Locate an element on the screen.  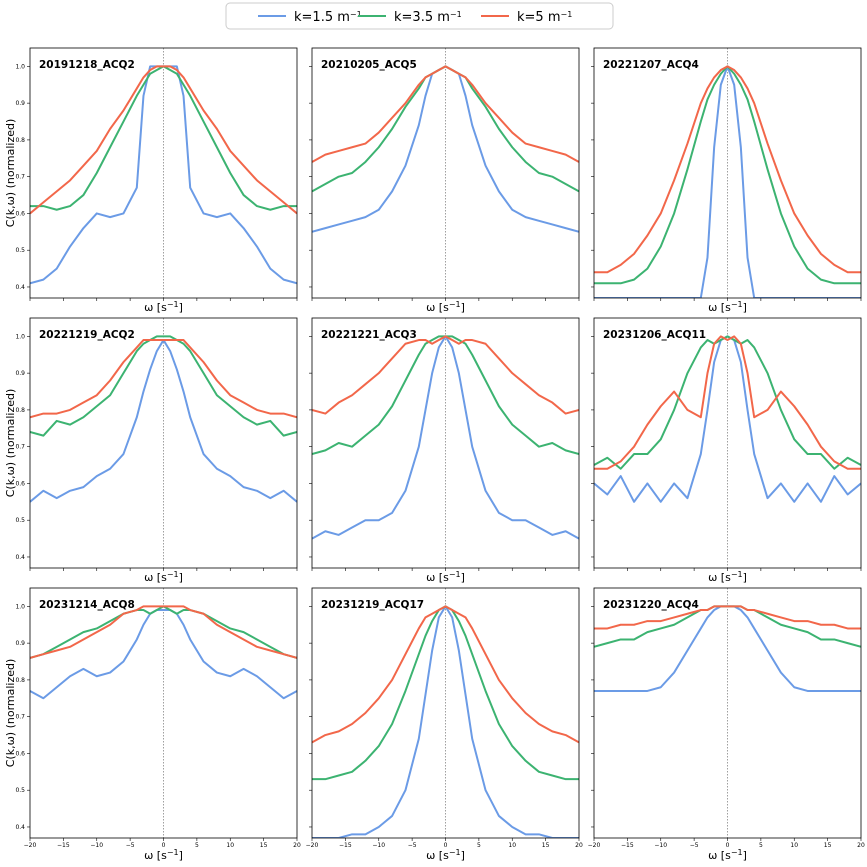
legend-entry-1-main: k=3.5 m is located at coordinates (422, 17).